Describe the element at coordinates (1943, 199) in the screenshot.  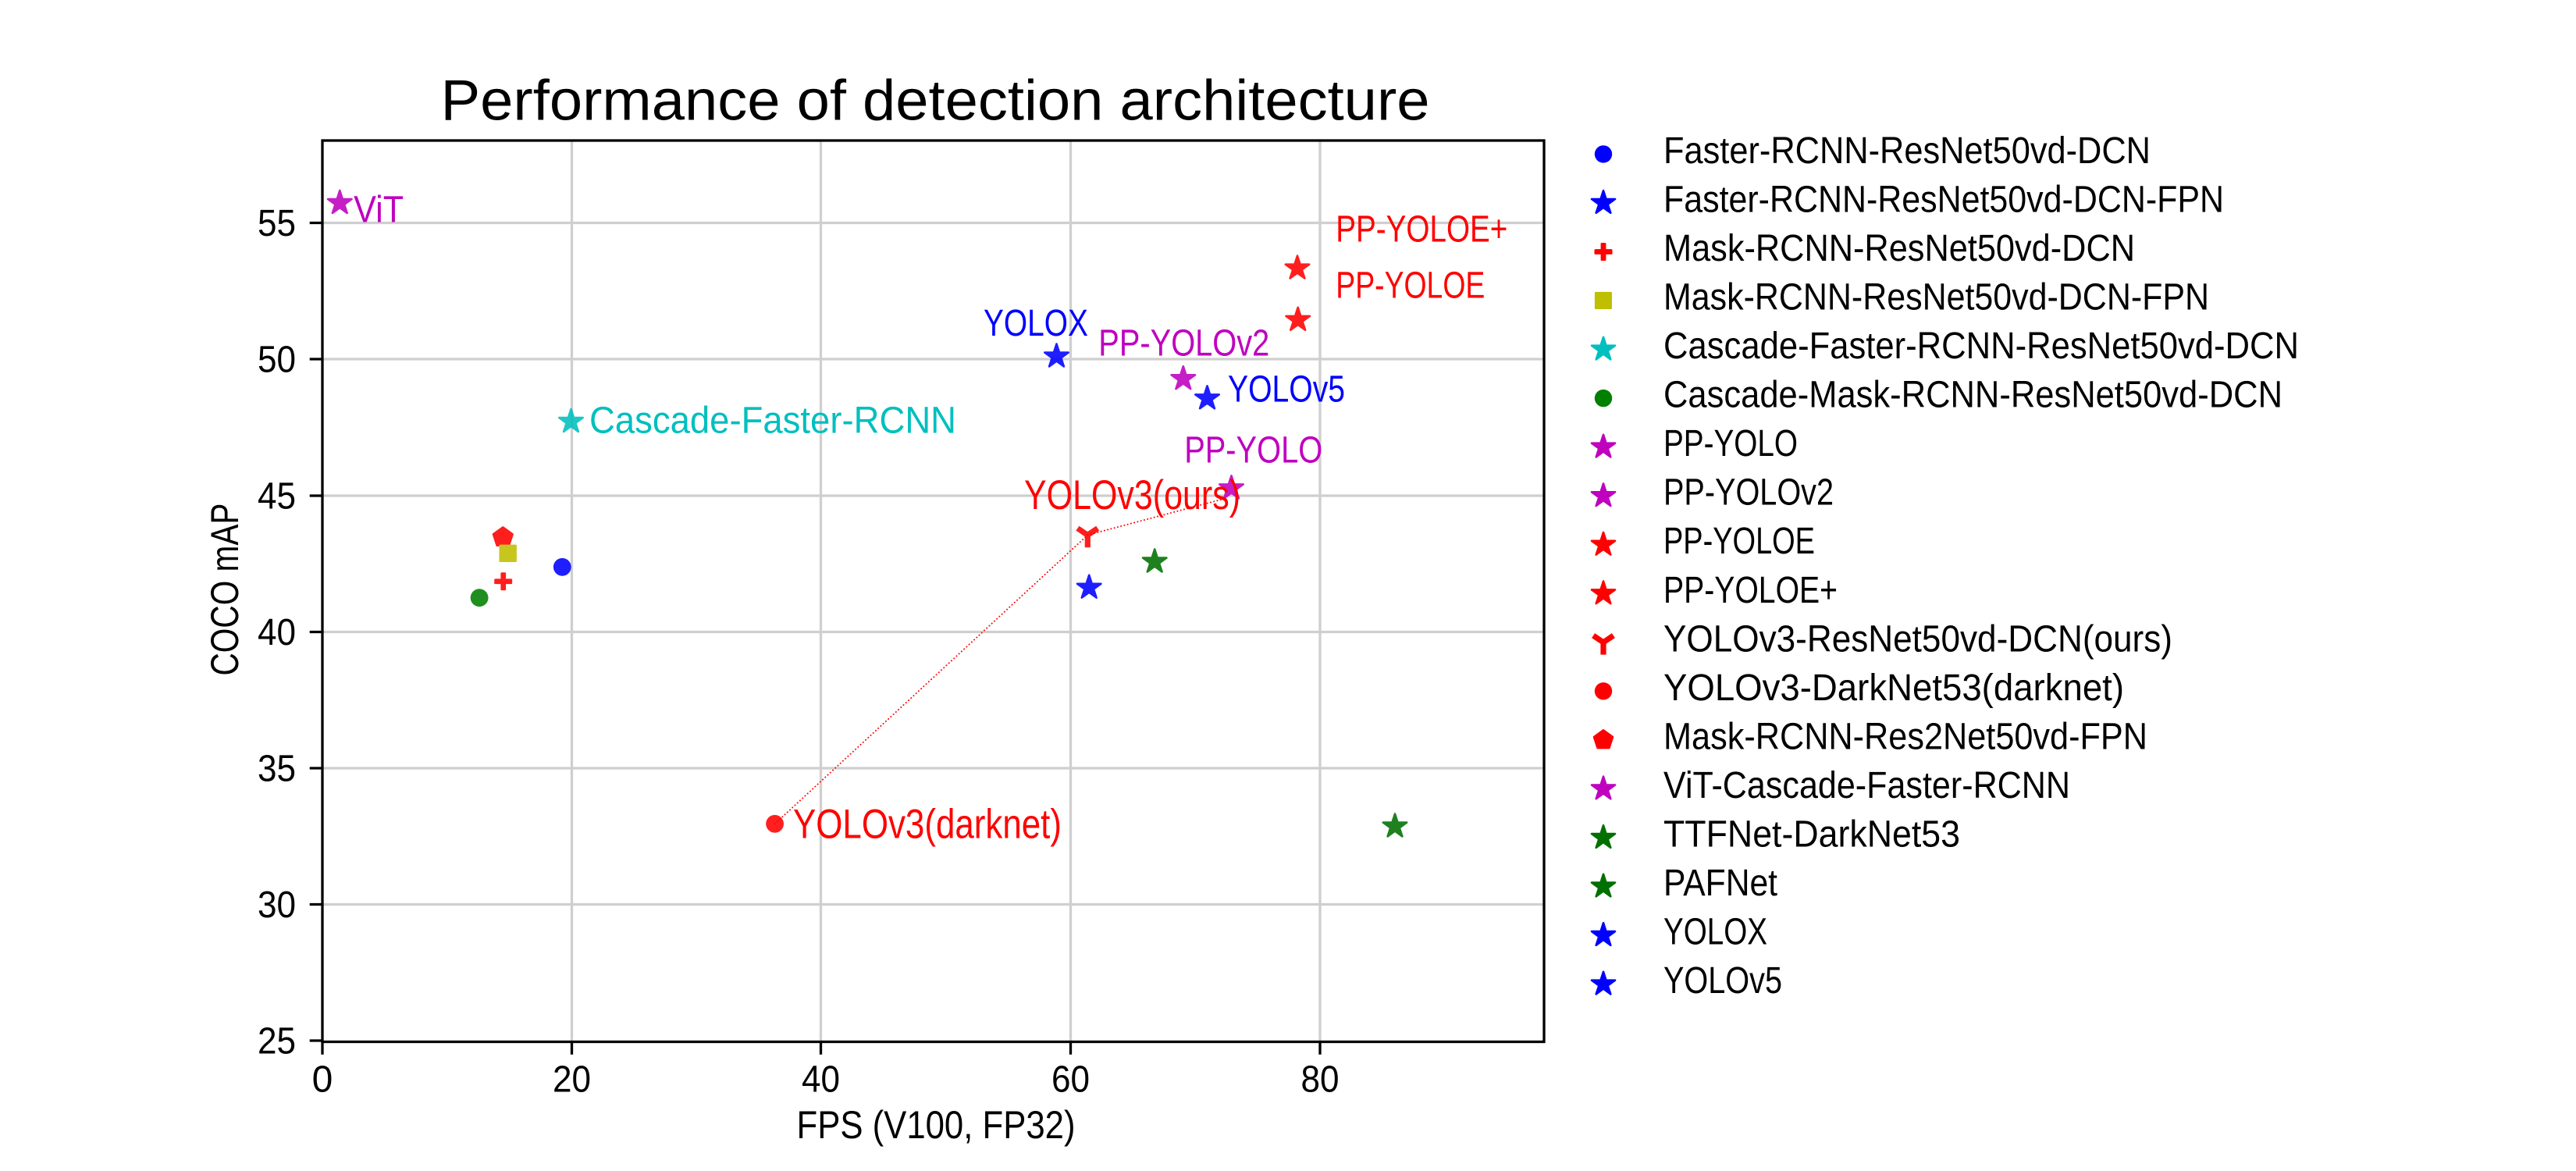
I see `svg-text: Faster-RCNN-ResNet50vd-DCN-FPN` at that location.